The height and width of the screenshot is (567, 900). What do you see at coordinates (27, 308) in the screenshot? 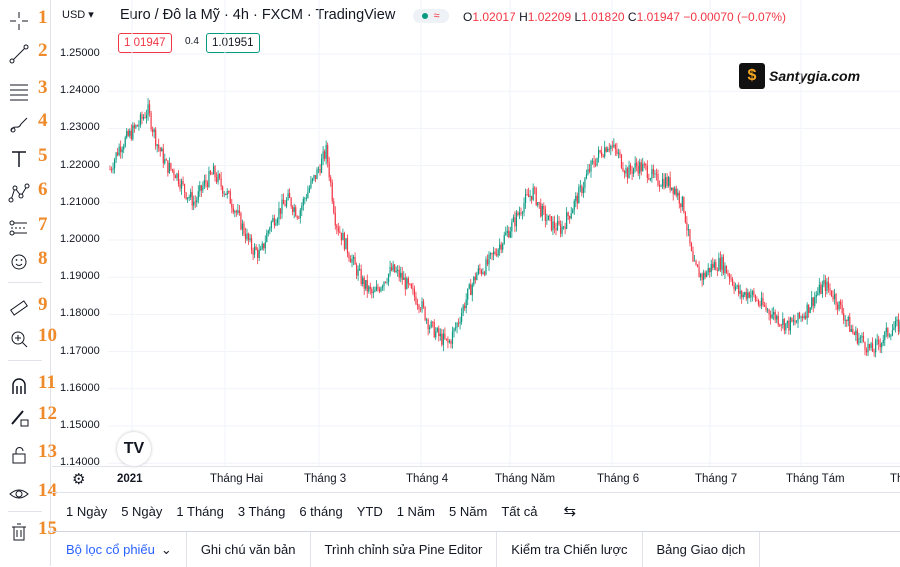
I see `ruler-tool: 9` at bounding box center [27, 308].